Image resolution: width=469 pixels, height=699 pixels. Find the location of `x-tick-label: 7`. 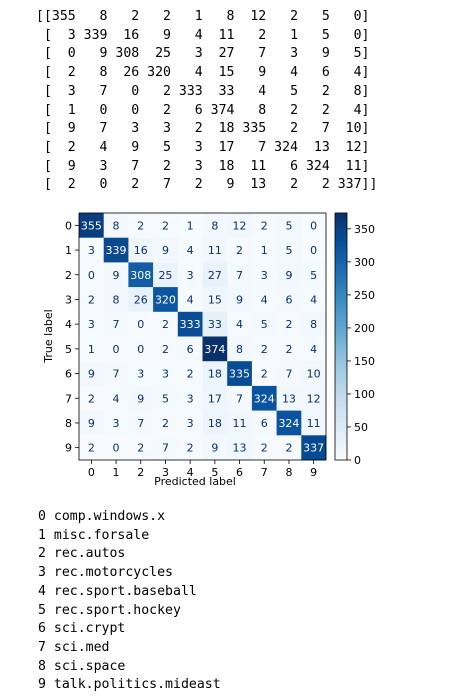

x-tick-label: 7 is located at coordinates (264, 472).